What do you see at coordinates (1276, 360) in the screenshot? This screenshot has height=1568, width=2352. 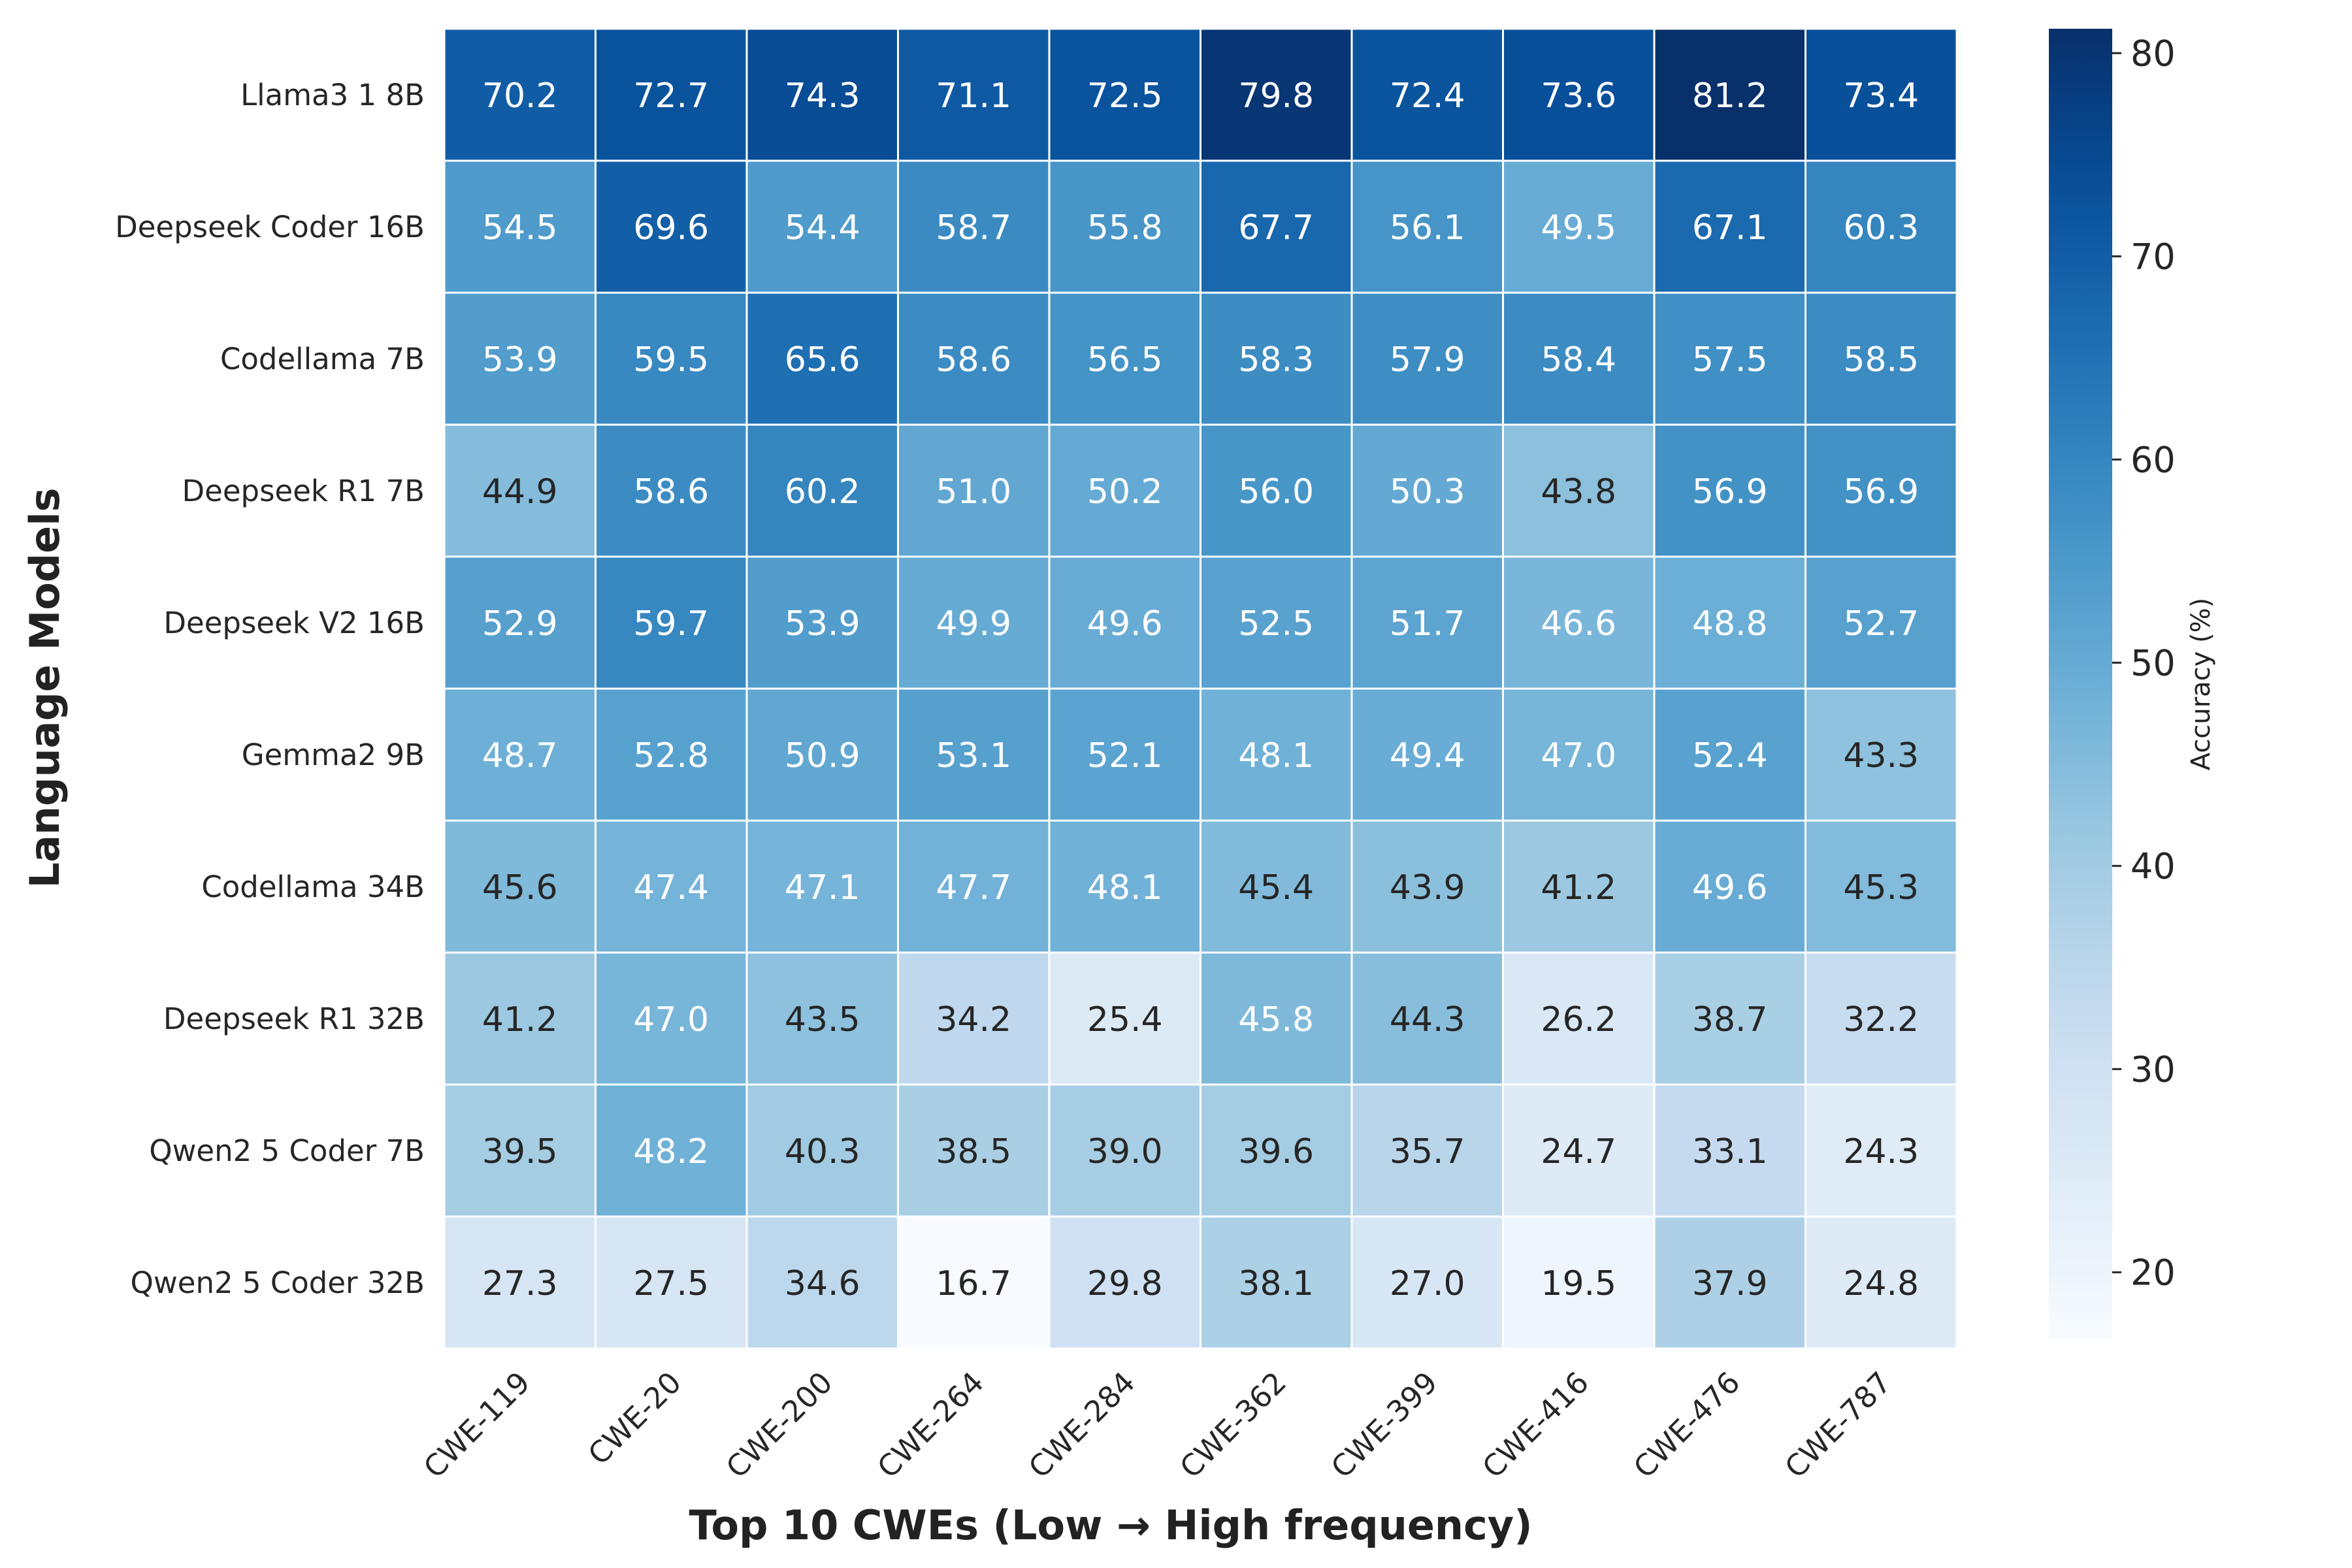 I see `cell-value-label: 58.3` at bounding box center [1276, 360].